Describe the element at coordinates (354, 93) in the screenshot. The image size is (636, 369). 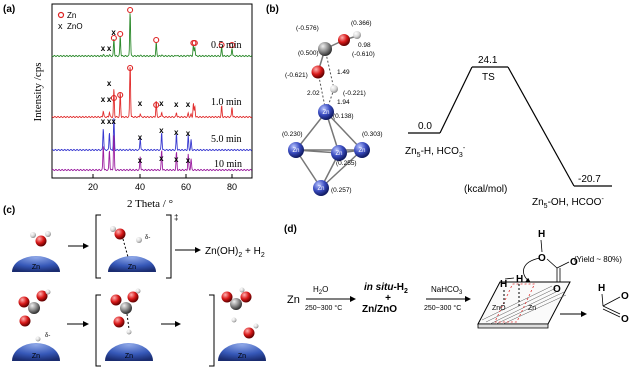
I see `svg-text: (-0.221)` at that location.